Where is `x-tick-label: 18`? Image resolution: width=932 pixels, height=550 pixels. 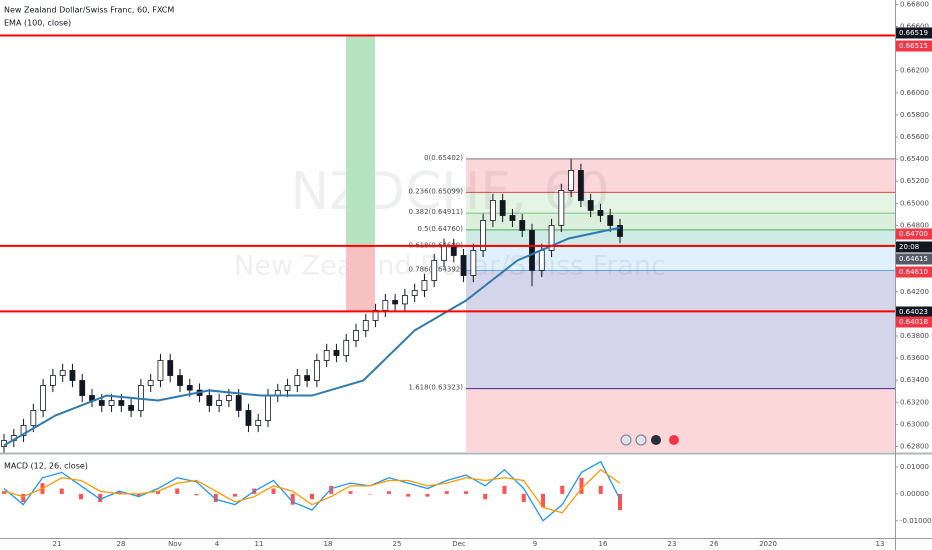
x-tick-label: 18 is located at coordinates (328, 544).